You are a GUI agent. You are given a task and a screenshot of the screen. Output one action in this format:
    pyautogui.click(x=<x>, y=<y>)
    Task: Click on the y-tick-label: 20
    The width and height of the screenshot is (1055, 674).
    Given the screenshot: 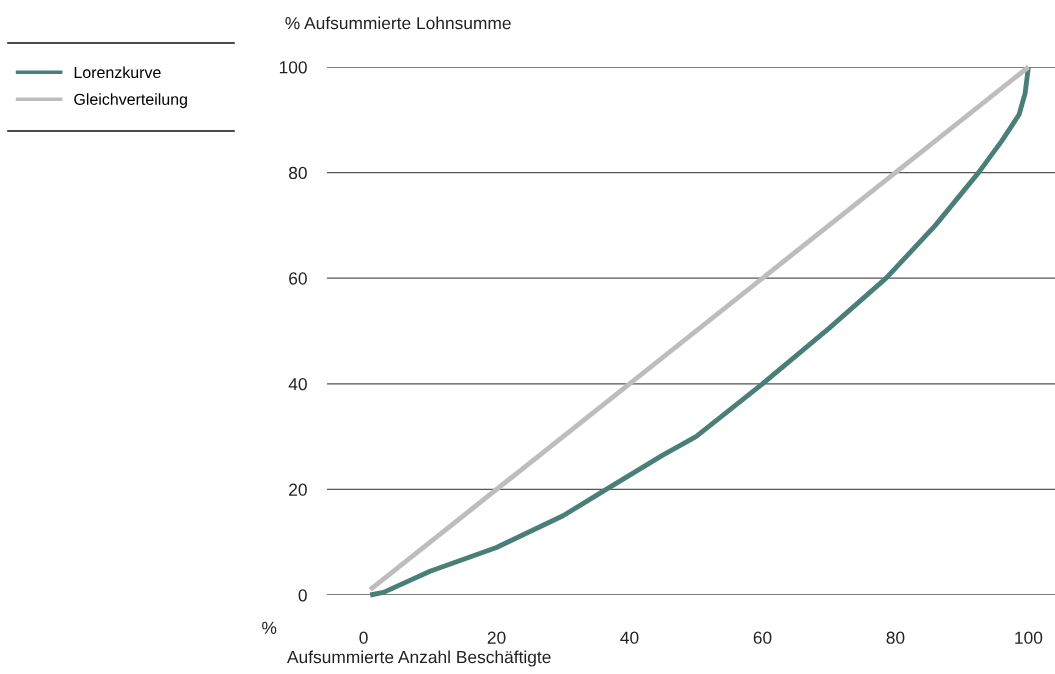 What is the action you would take?
    pyautogui.click(x=298, y=489)
    